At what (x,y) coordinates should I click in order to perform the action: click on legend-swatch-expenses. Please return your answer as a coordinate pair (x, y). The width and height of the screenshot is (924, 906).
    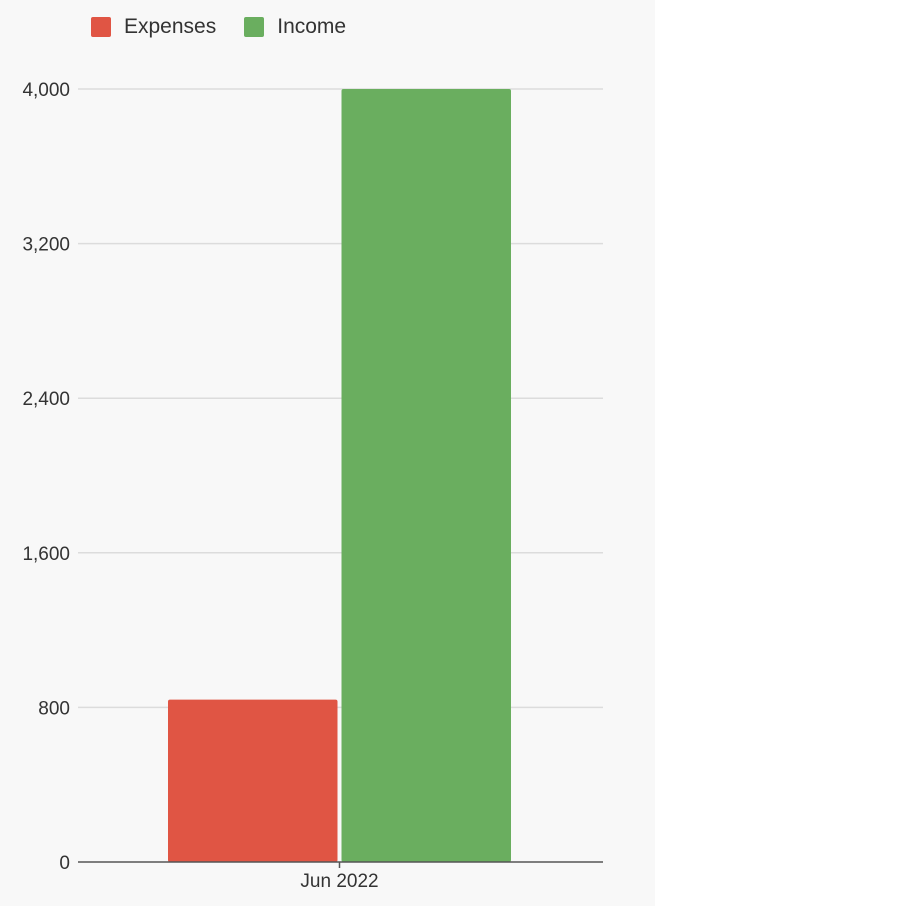
    Looking at the image, I should click on (101, 27).